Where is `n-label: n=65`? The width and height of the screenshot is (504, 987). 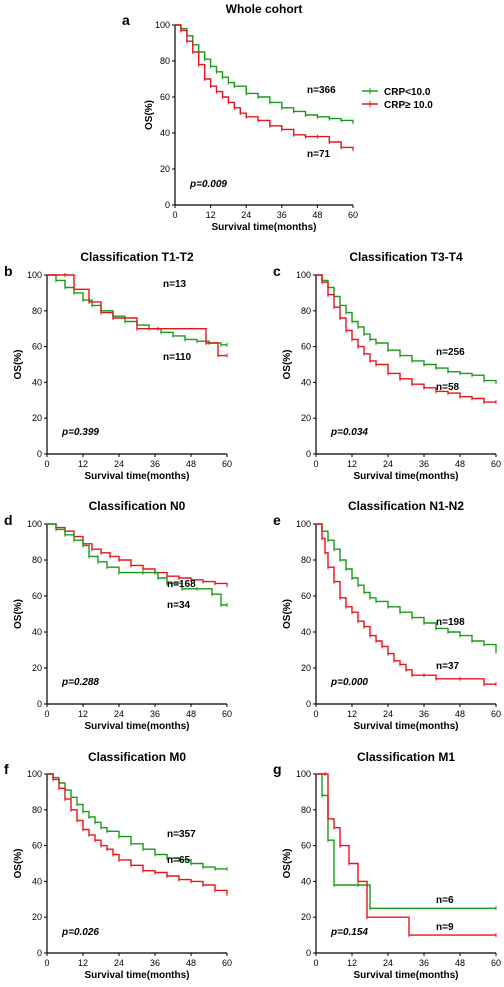
n-label: n=65 is located at coordinates (179, 860).